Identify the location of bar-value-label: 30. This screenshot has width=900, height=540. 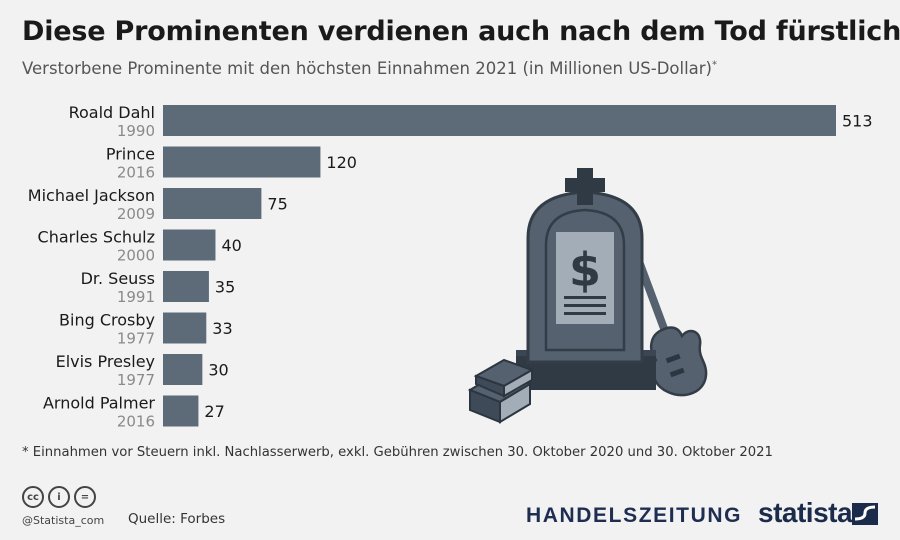
(218, 370).